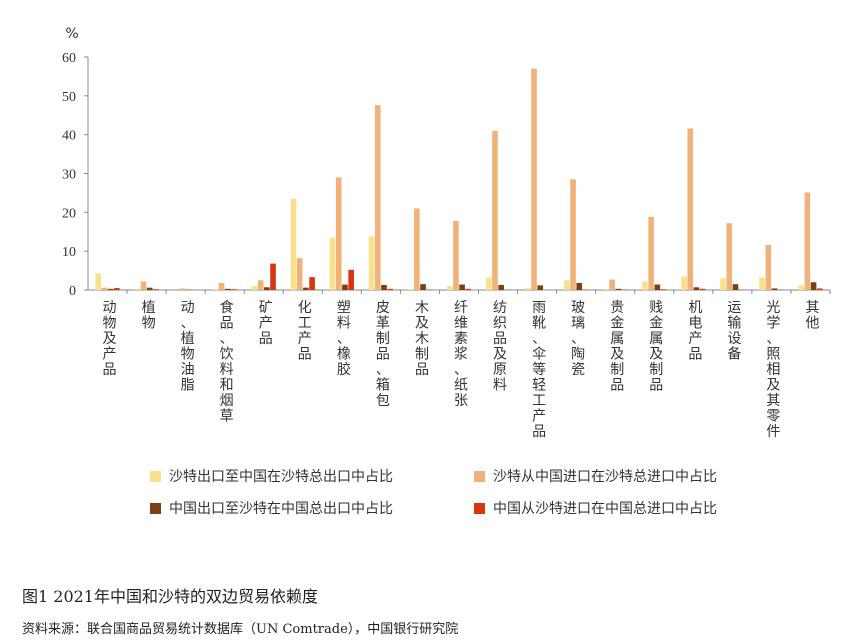 This screenshot has height=642, width=858. I want to click on legend-item-saudi-export-share: 沙特出口至中国在沙特总出口中占比, so click(271, 476).